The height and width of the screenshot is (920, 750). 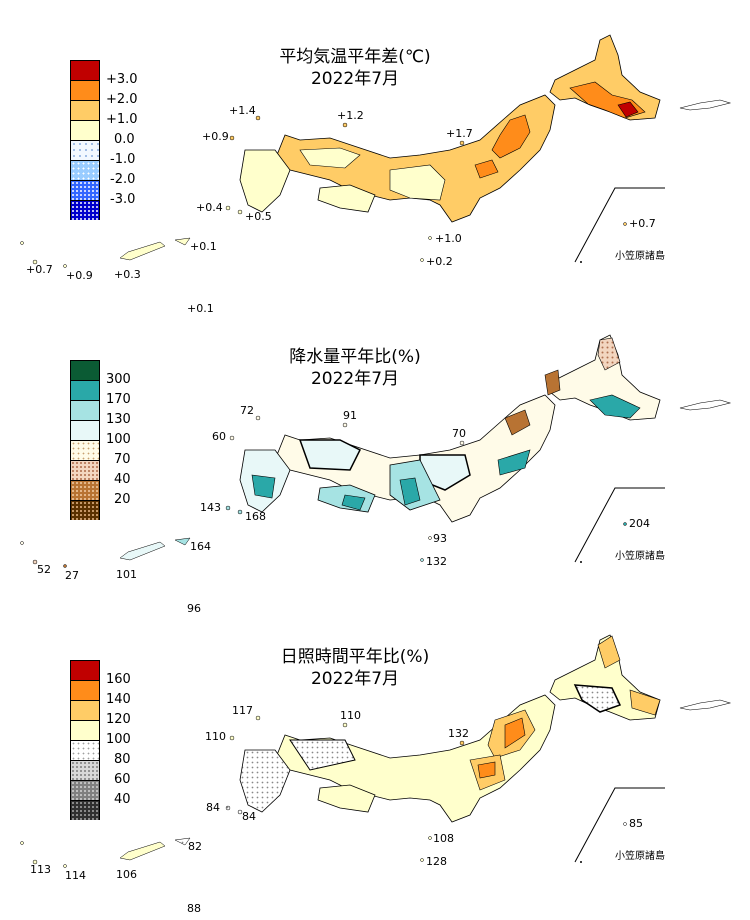 I want to click on value-daito: 96, so click(x=194, y=608).